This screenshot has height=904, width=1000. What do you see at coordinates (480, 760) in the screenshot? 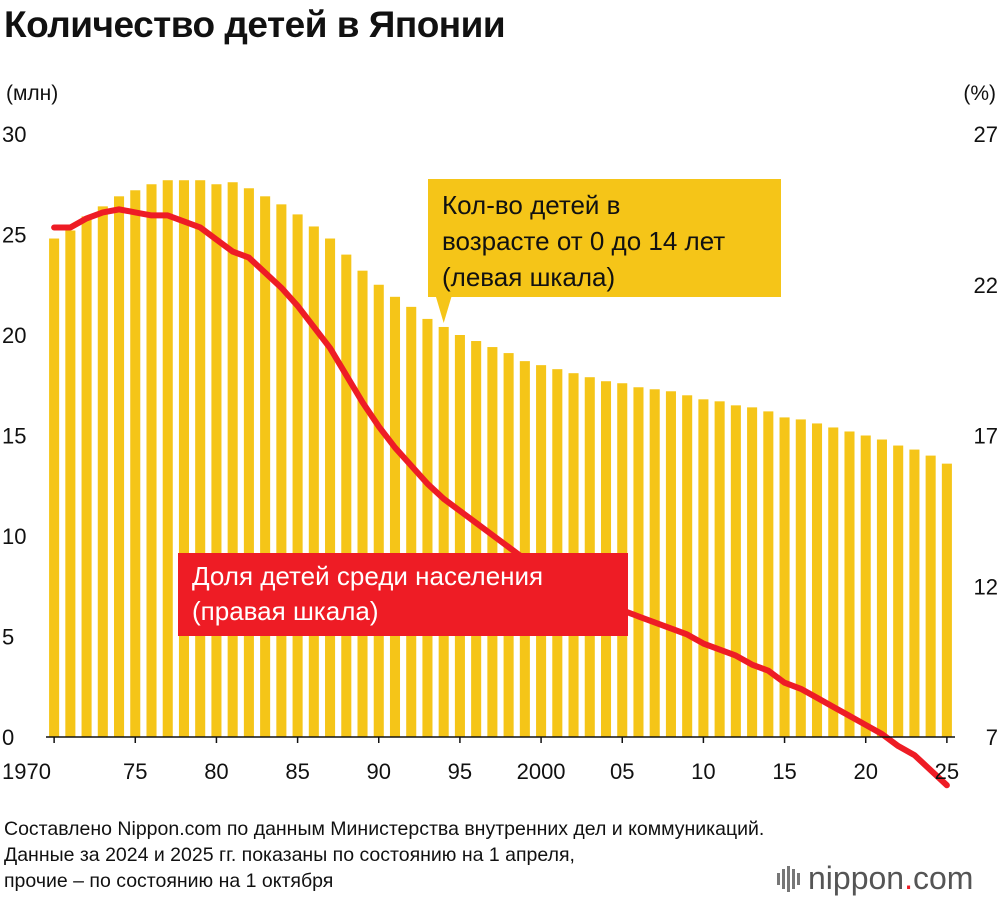
I see `x-axis-ticks: 1970 75 80 85 90 95 2000 05 10 15 20 25` at bounding box center [480, 760].